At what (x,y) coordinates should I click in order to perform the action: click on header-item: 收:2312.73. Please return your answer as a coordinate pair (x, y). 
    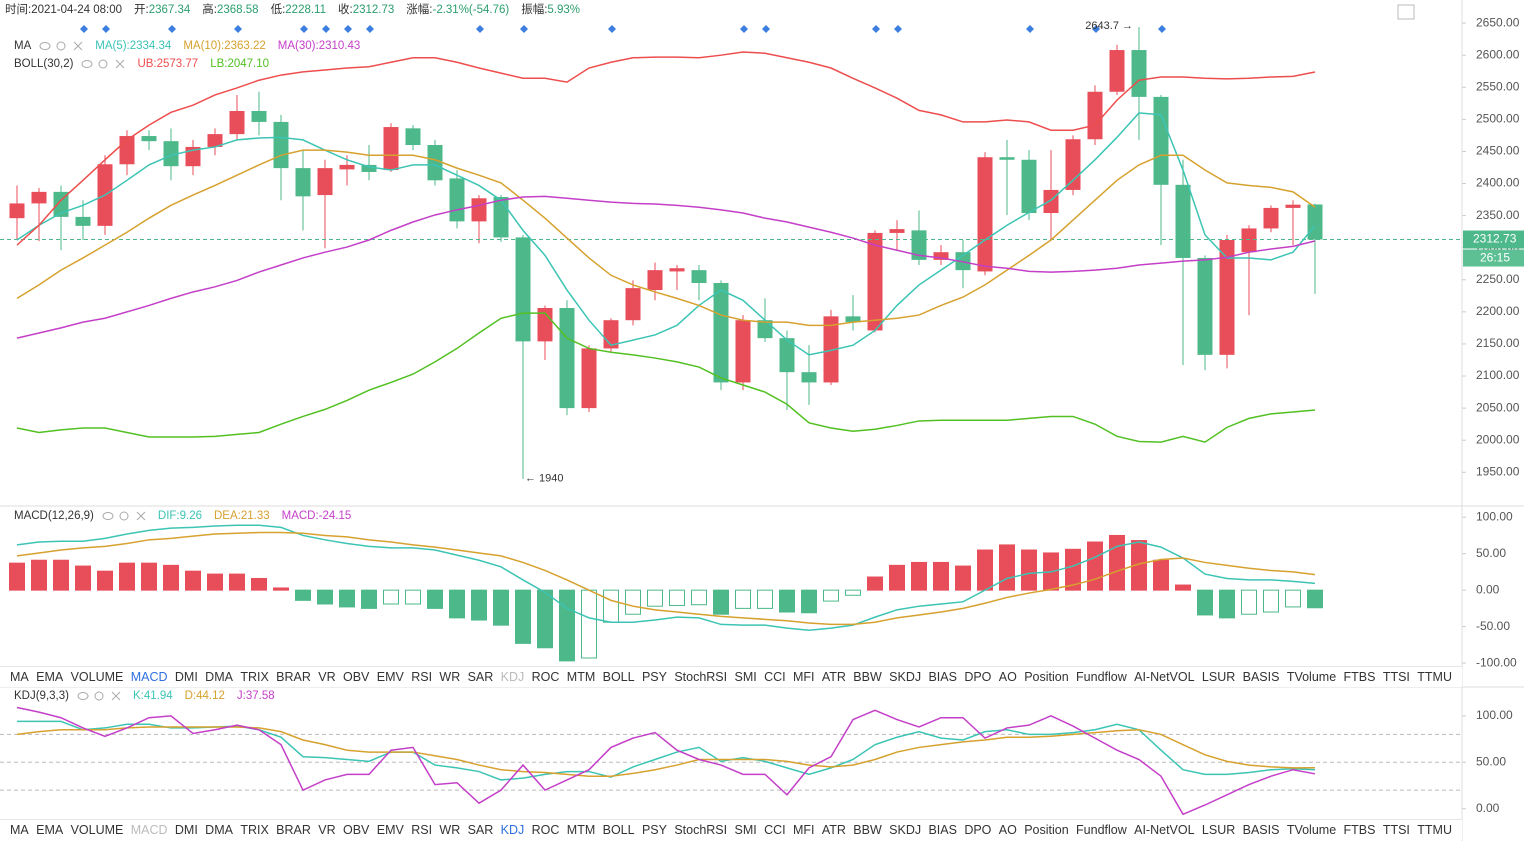
    Looking at the image, I should click on (366, 9).